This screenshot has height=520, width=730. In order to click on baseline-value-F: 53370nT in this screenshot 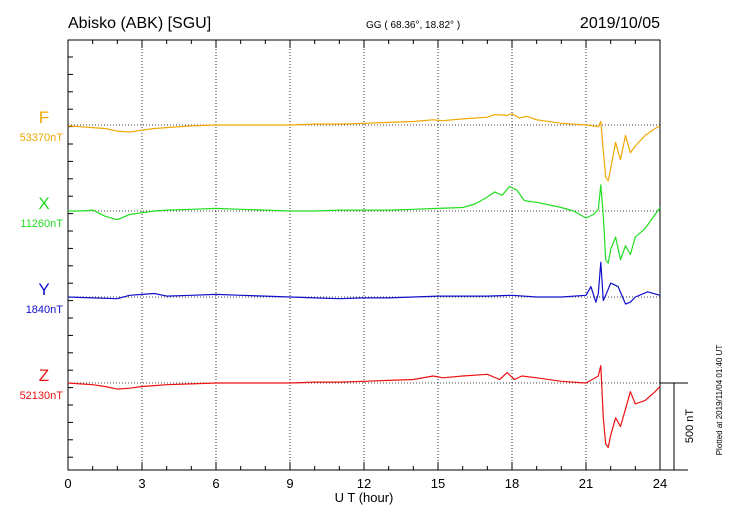, I will do `click(42, 138)`.